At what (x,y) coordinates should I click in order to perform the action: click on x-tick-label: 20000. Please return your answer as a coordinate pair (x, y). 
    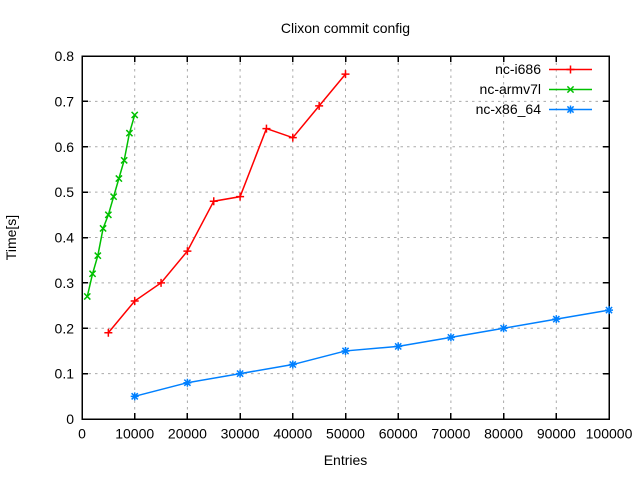
    Looking at the image, I should click on (187, 434).